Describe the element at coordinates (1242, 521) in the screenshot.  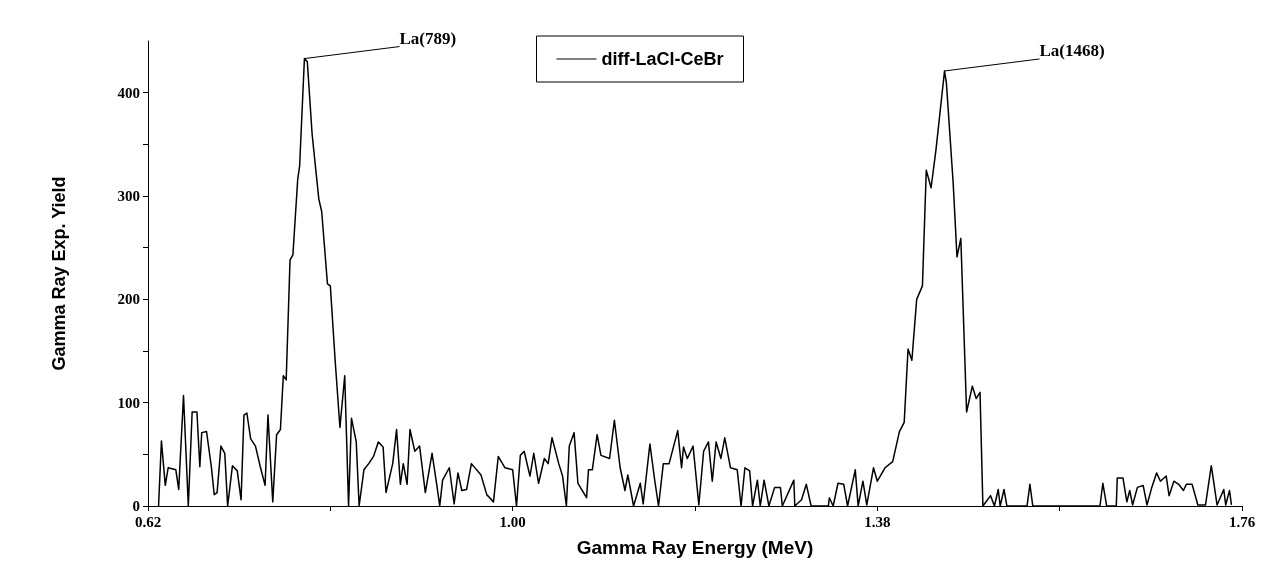
I see `x-tick-label: 1.76` at that location.